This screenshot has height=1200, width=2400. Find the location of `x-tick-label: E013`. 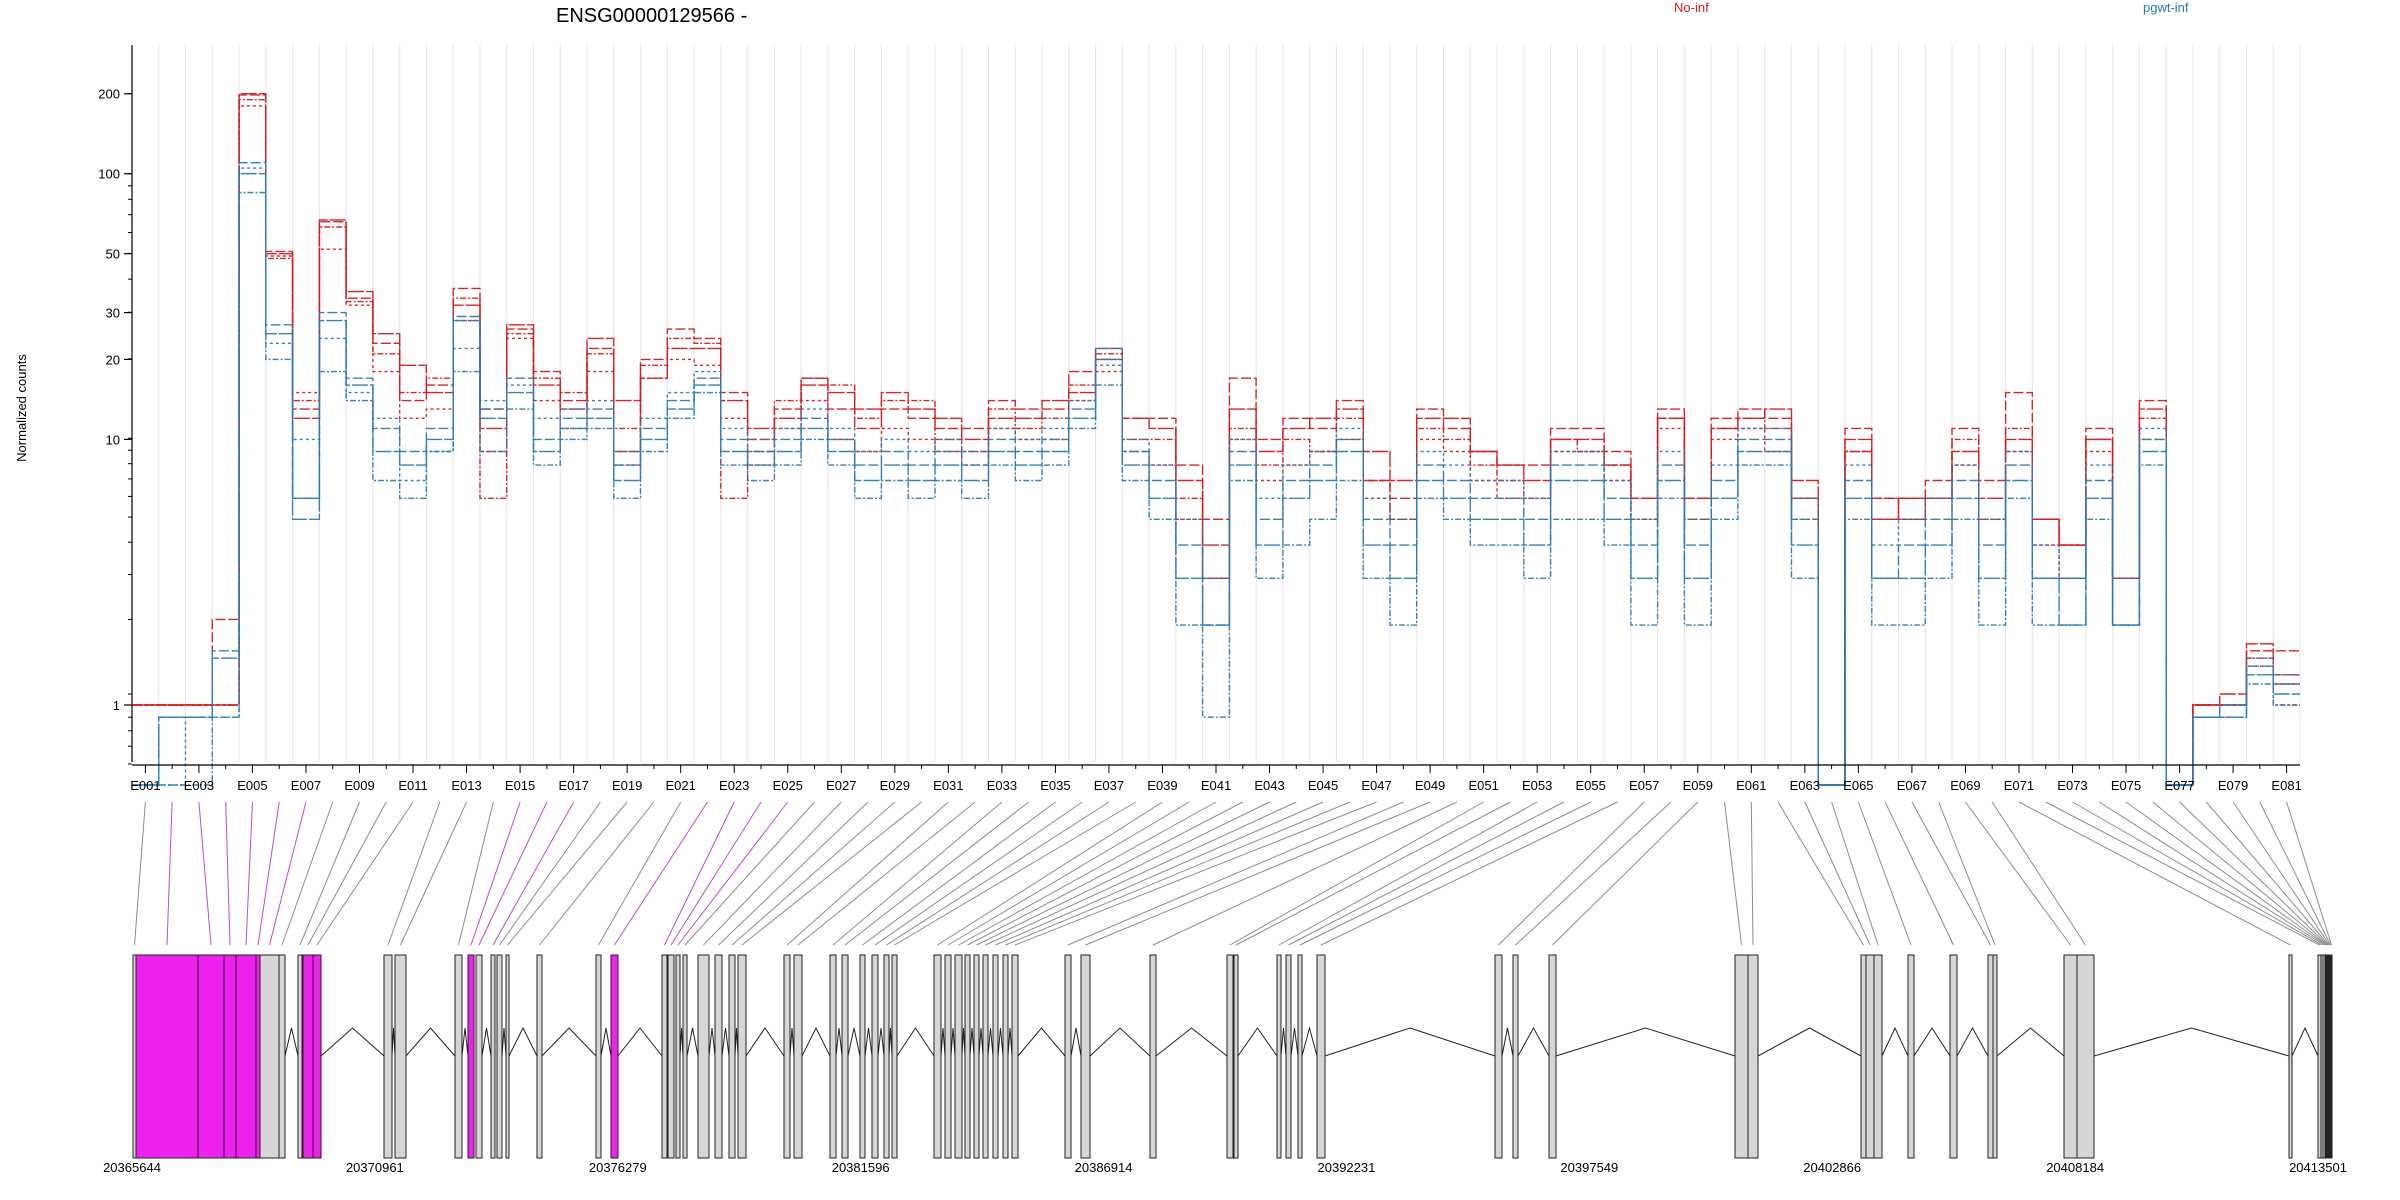

x-tick-label: E013 is located at coordinates (466, 785).